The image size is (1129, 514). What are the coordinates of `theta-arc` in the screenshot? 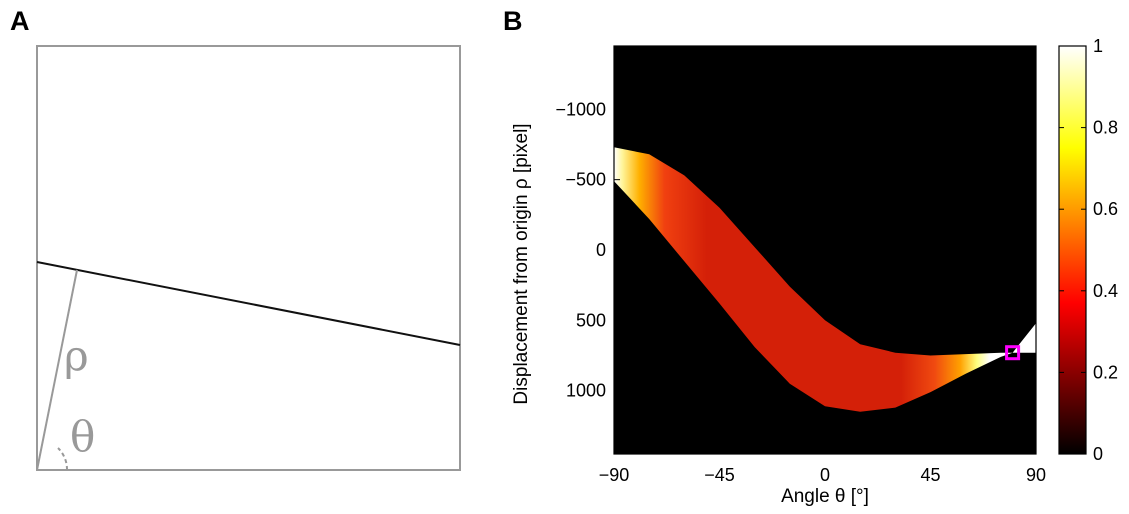 It's located at (63, 459).